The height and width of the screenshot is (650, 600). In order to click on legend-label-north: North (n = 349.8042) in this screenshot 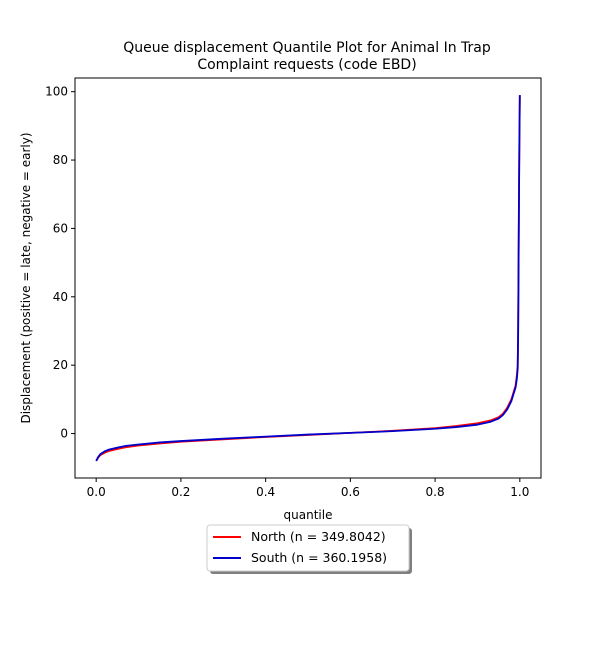, I will do `click(318, 536)`.